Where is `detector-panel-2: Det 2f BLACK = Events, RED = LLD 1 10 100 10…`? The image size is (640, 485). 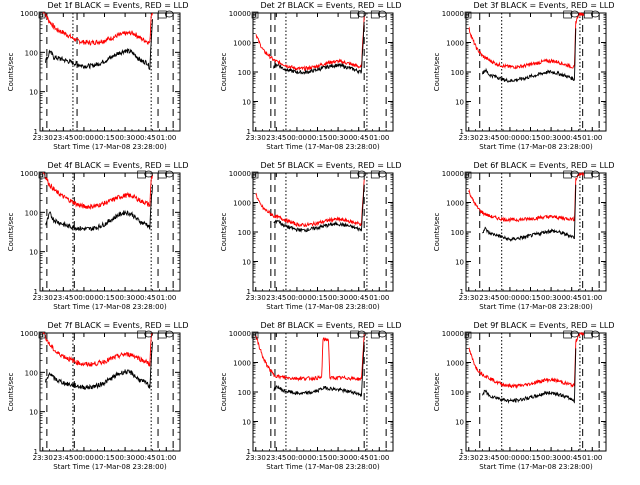
detector-panel-2: Det 2f BLACK = Events, RED = LLD 1 10 100 10… is located at coordinates (311, 76).